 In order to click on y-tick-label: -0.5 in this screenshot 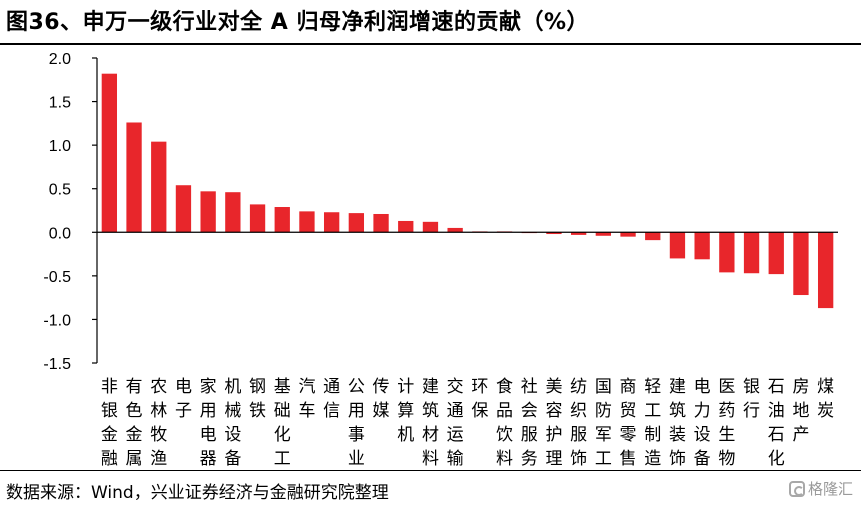, I will do `click(57, 277)`.